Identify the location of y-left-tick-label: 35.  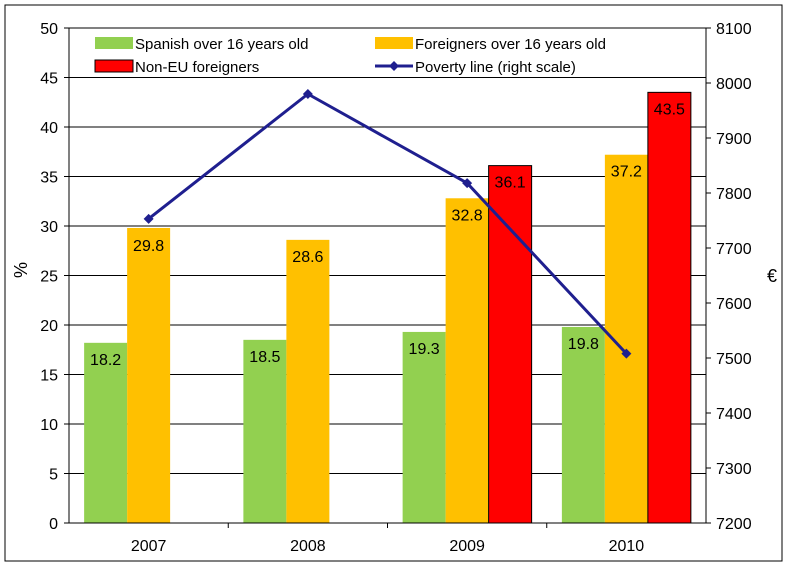
(49, 178).